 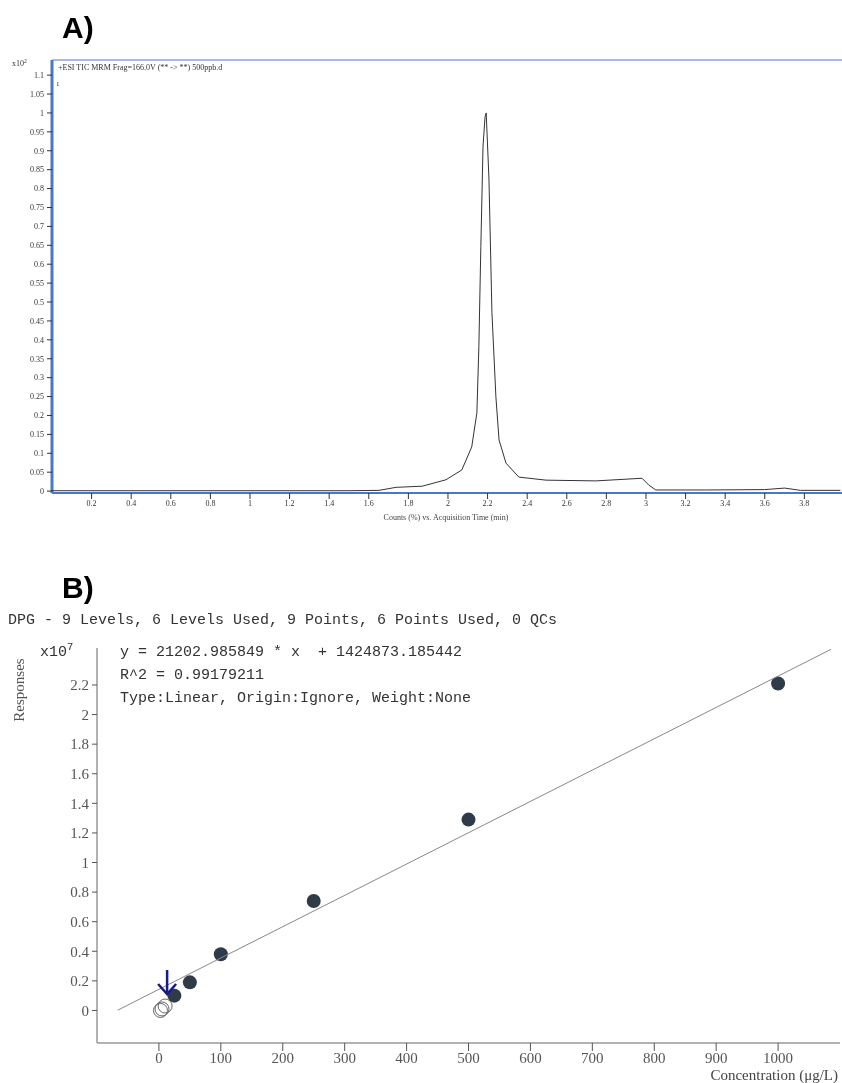 What do you see at coordinates (37, 94) in the screenshot?
I see `y-tick-label: 1.05` at bounding box center [37, 94].